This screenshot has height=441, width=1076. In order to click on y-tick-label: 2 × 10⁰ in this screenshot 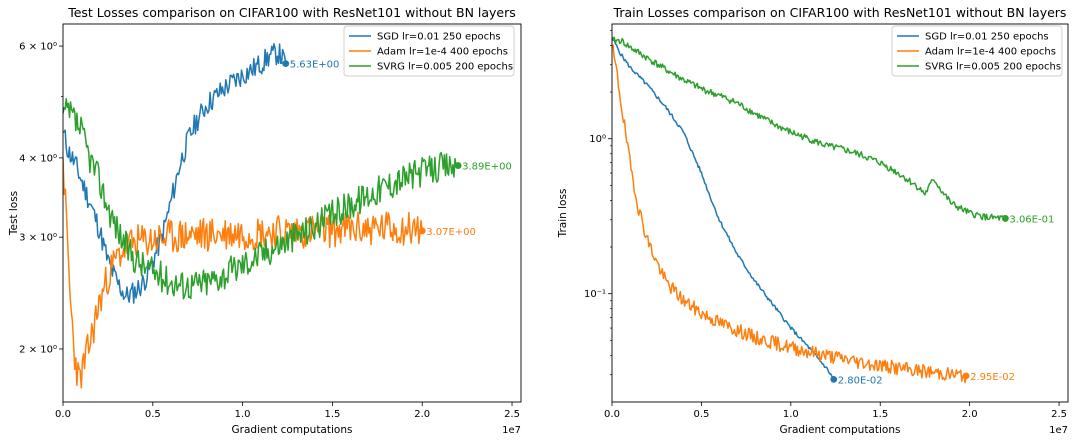, I will do `click(38, 349)`.